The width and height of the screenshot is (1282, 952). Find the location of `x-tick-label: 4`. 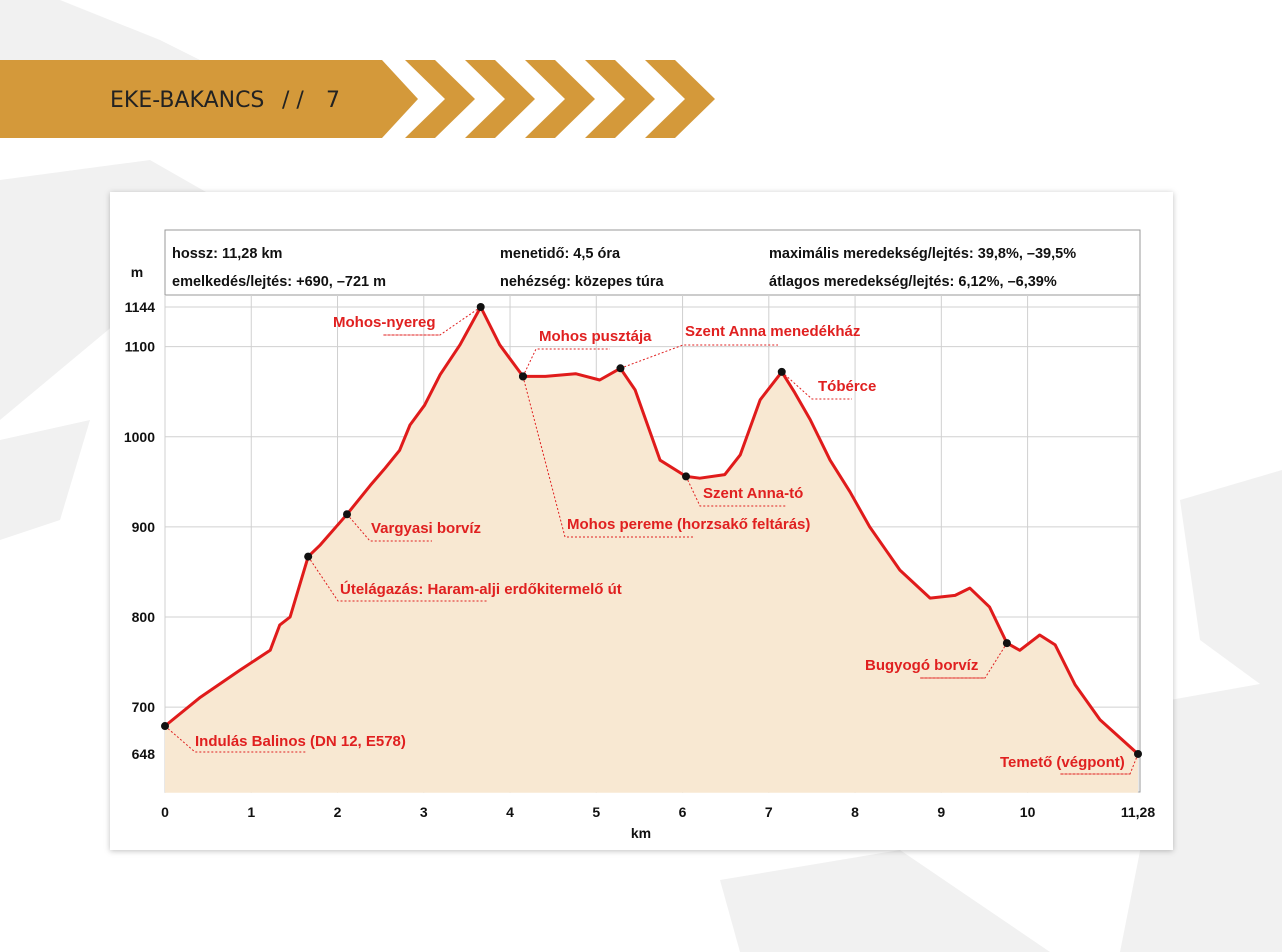

x-tick-label: 4 is located at coordinates (510, 812).